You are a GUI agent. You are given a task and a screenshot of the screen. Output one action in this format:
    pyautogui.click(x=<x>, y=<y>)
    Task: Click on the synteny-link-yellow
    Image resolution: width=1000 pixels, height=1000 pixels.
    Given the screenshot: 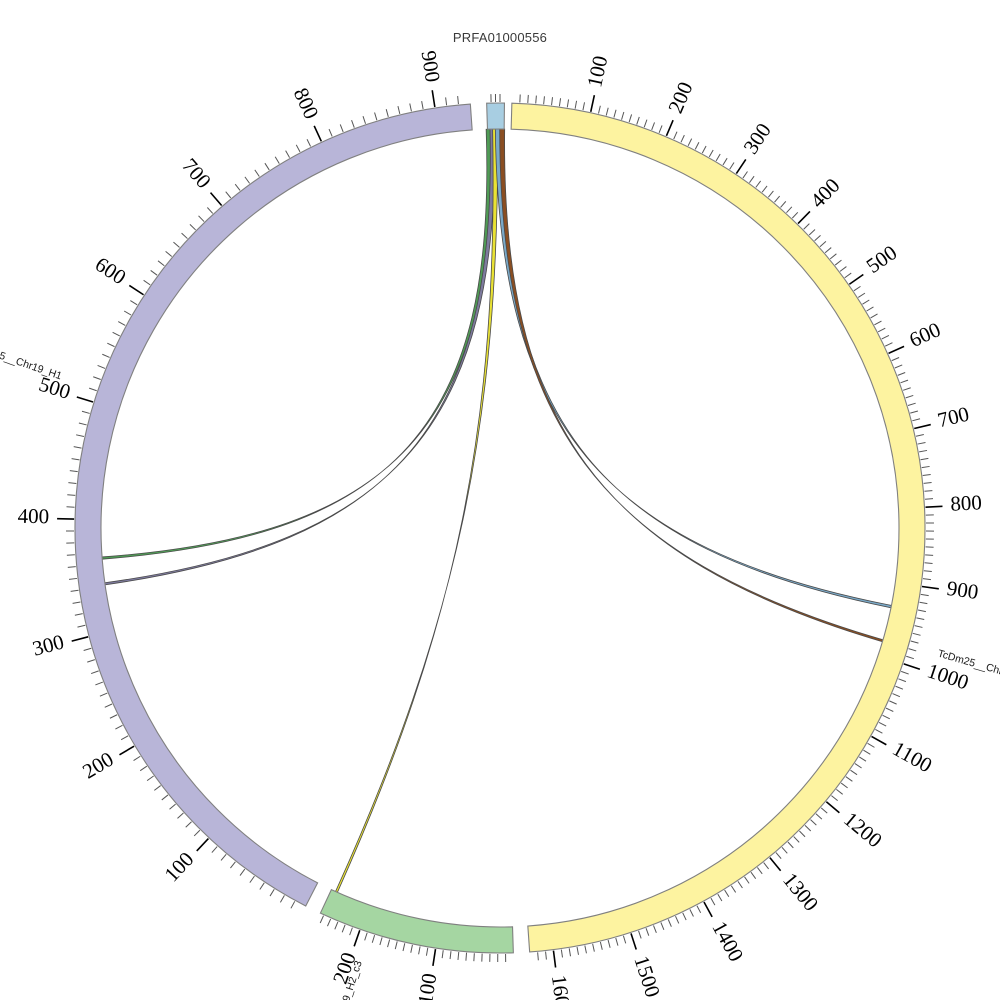 What is the action you would take?
    pyautogui.click(x=416, y=510)
    